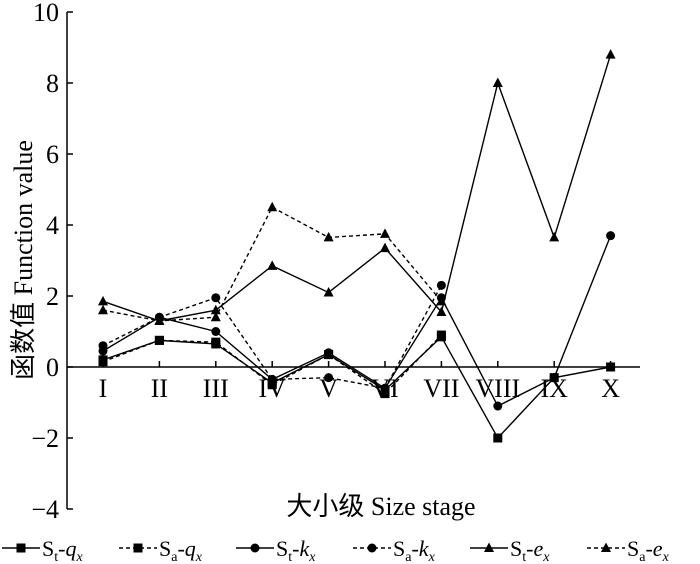 Image resolution: width=700 pixels, height=564 pixels. I want to click on x-tick-label: III, so click(216, 388).